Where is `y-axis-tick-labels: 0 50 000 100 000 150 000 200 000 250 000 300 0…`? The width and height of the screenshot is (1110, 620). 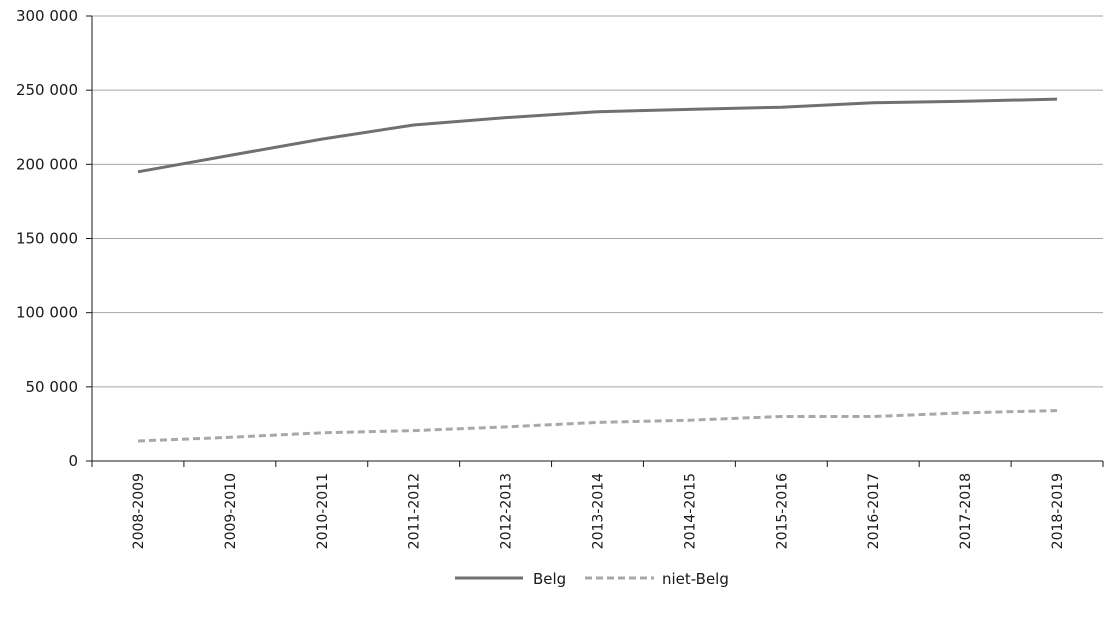 y-axis-tick-labels: 0 50 000 100 000 150 000 200 000 250 000 300 0… is located at coordinates (47, 238).